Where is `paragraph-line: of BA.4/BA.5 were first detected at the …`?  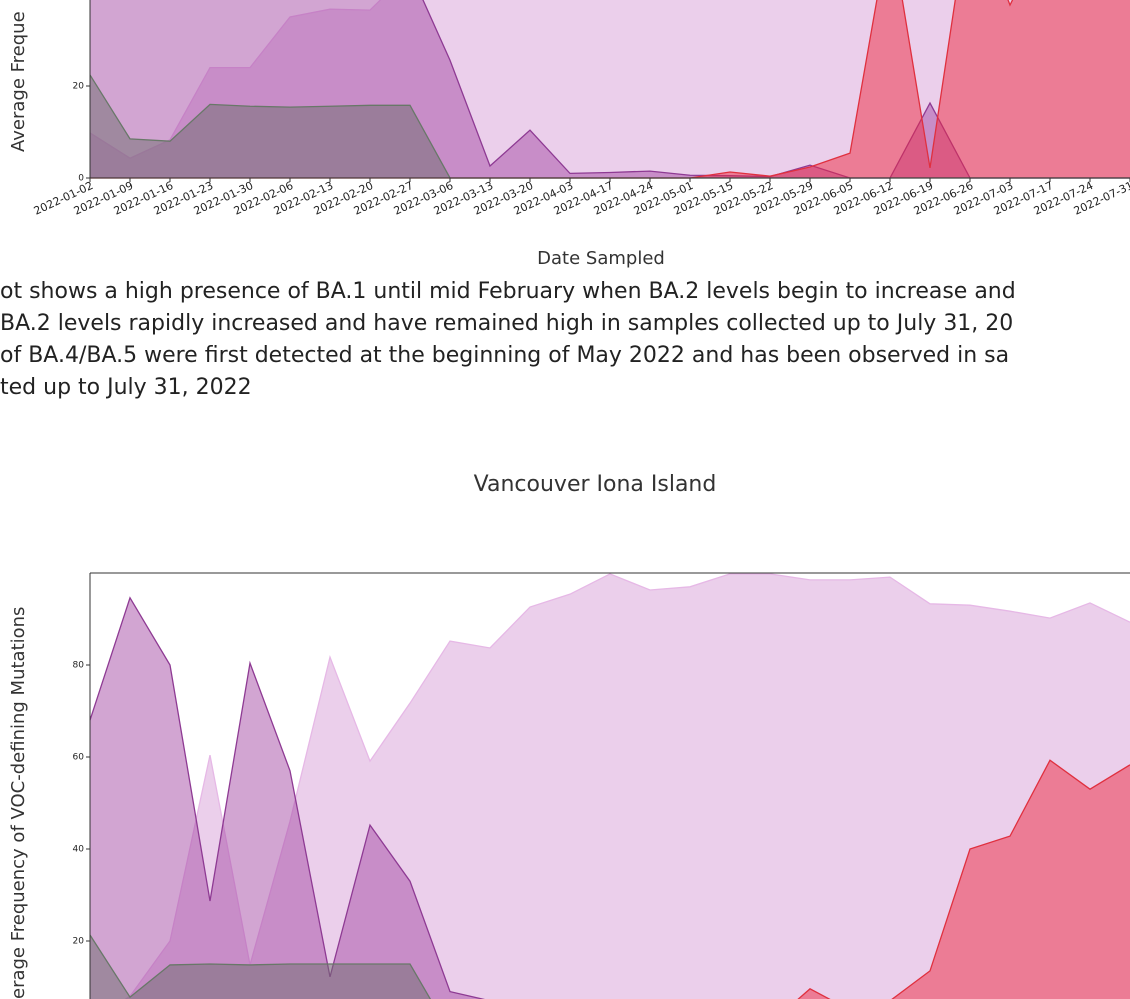
paragraph-line: of BA.4/BA.5 were first detected at the … is located at coordinates (504, 355).